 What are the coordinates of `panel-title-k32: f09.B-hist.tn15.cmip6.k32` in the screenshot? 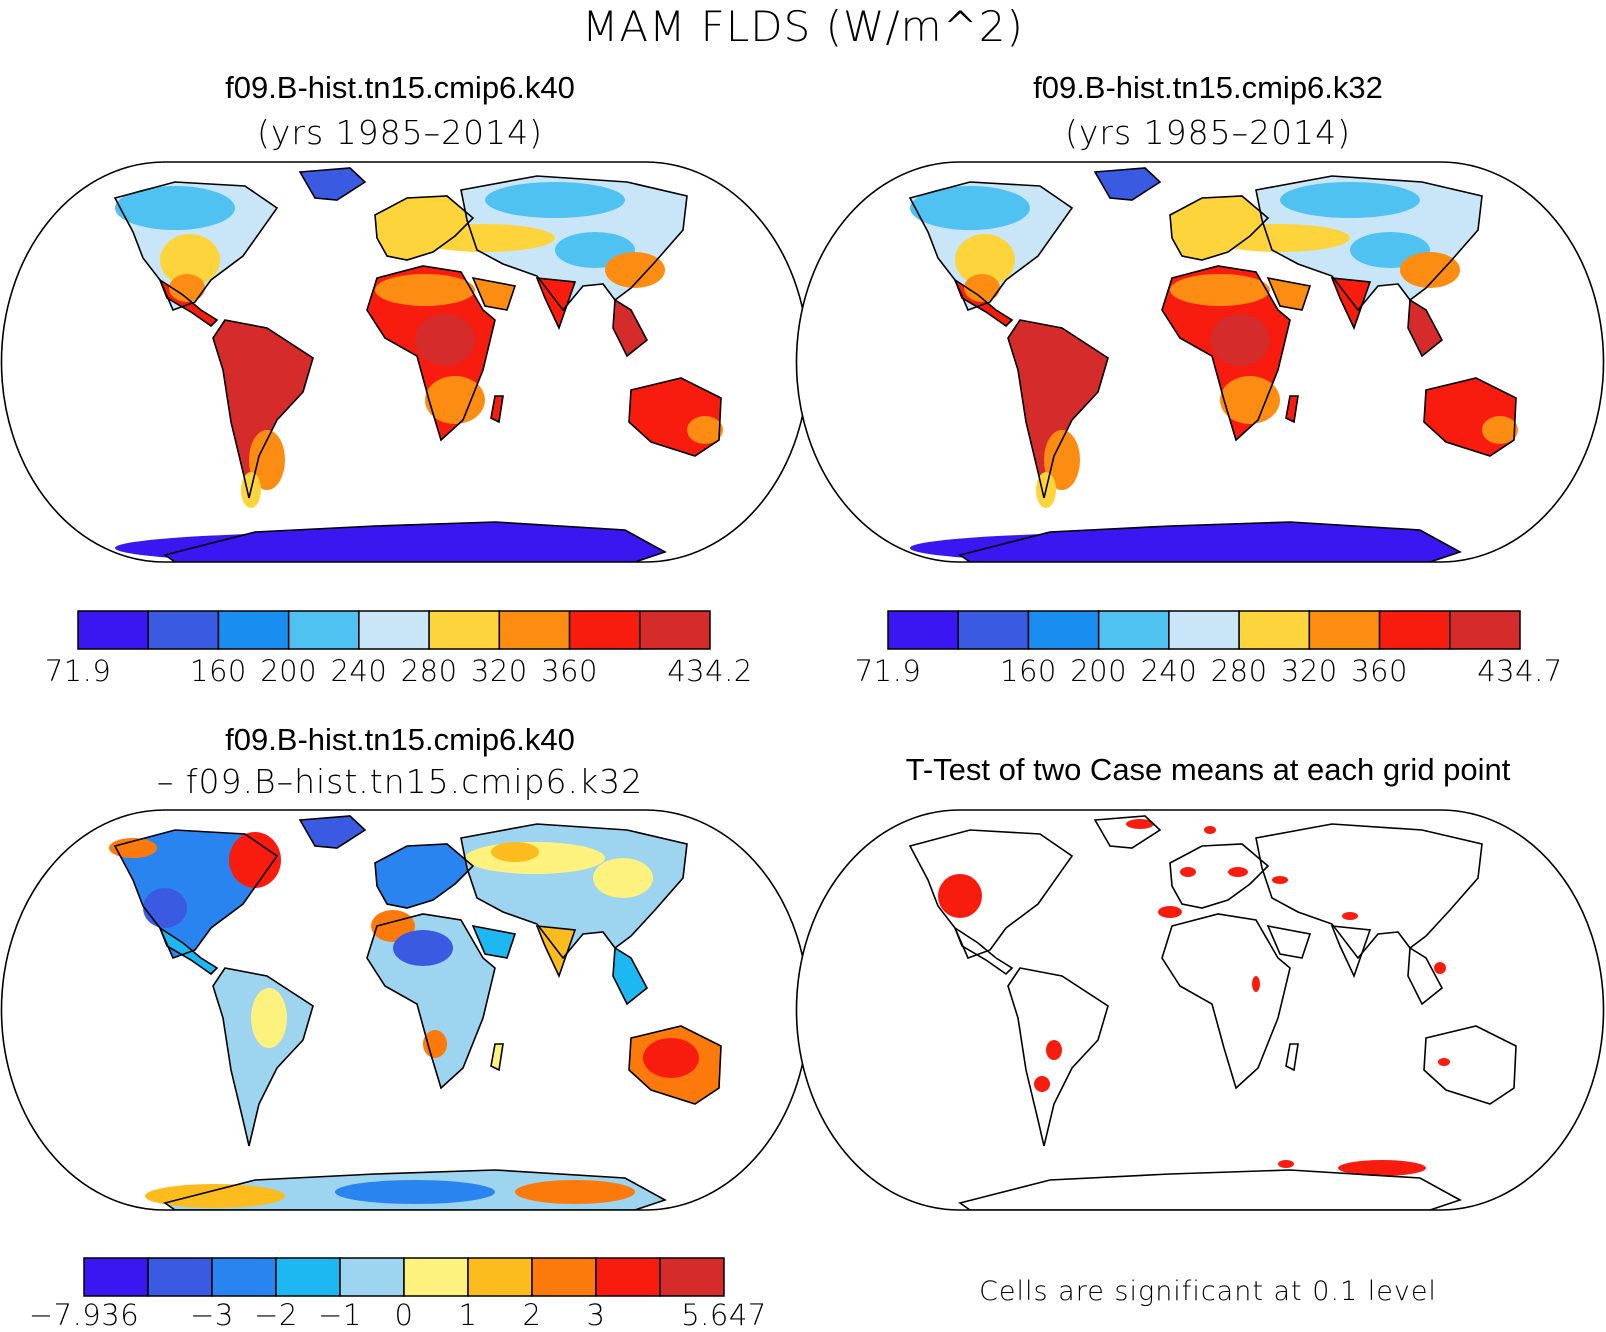 It's located at (1208, 87).